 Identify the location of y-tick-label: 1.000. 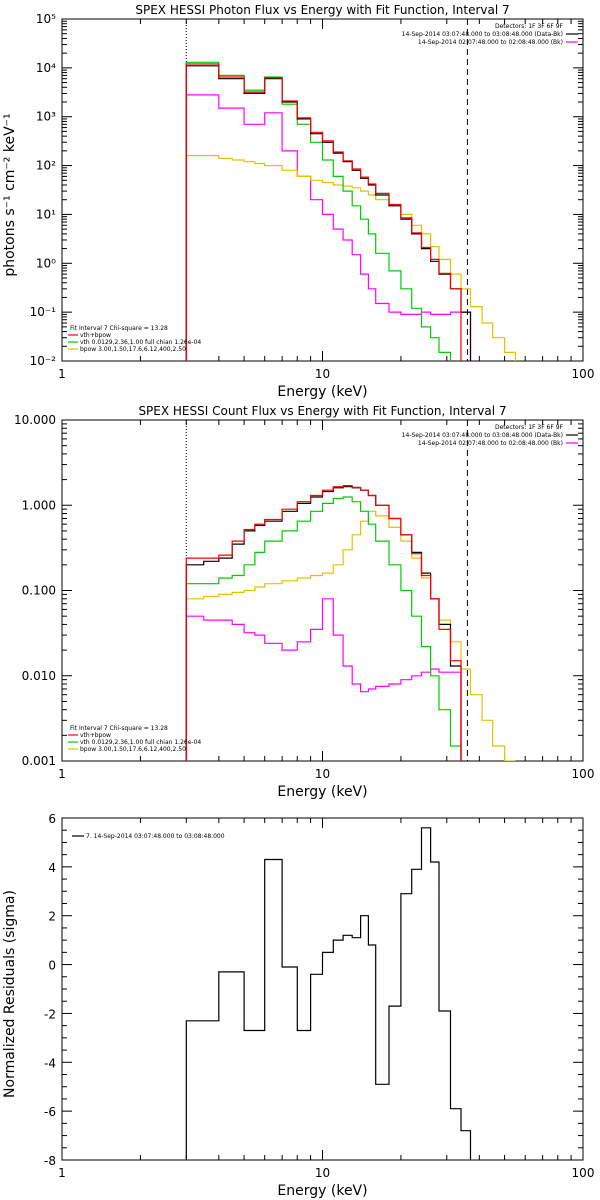
(39, 505).